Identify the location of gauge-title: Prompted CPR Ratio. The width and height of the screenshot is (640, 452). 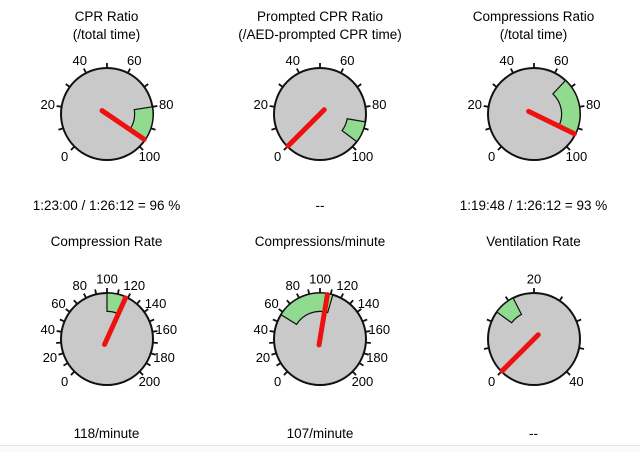
(320, 16).